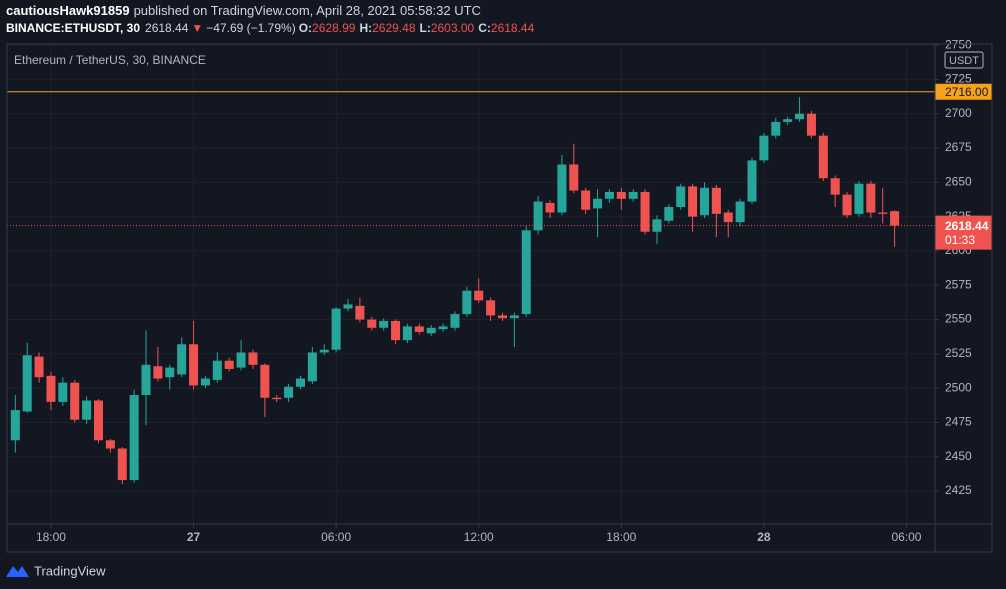  What do you see at coordinates (958, 422) in the screenshot?
I see `y-tick-label: 2475` at bounding box center [958, 422].